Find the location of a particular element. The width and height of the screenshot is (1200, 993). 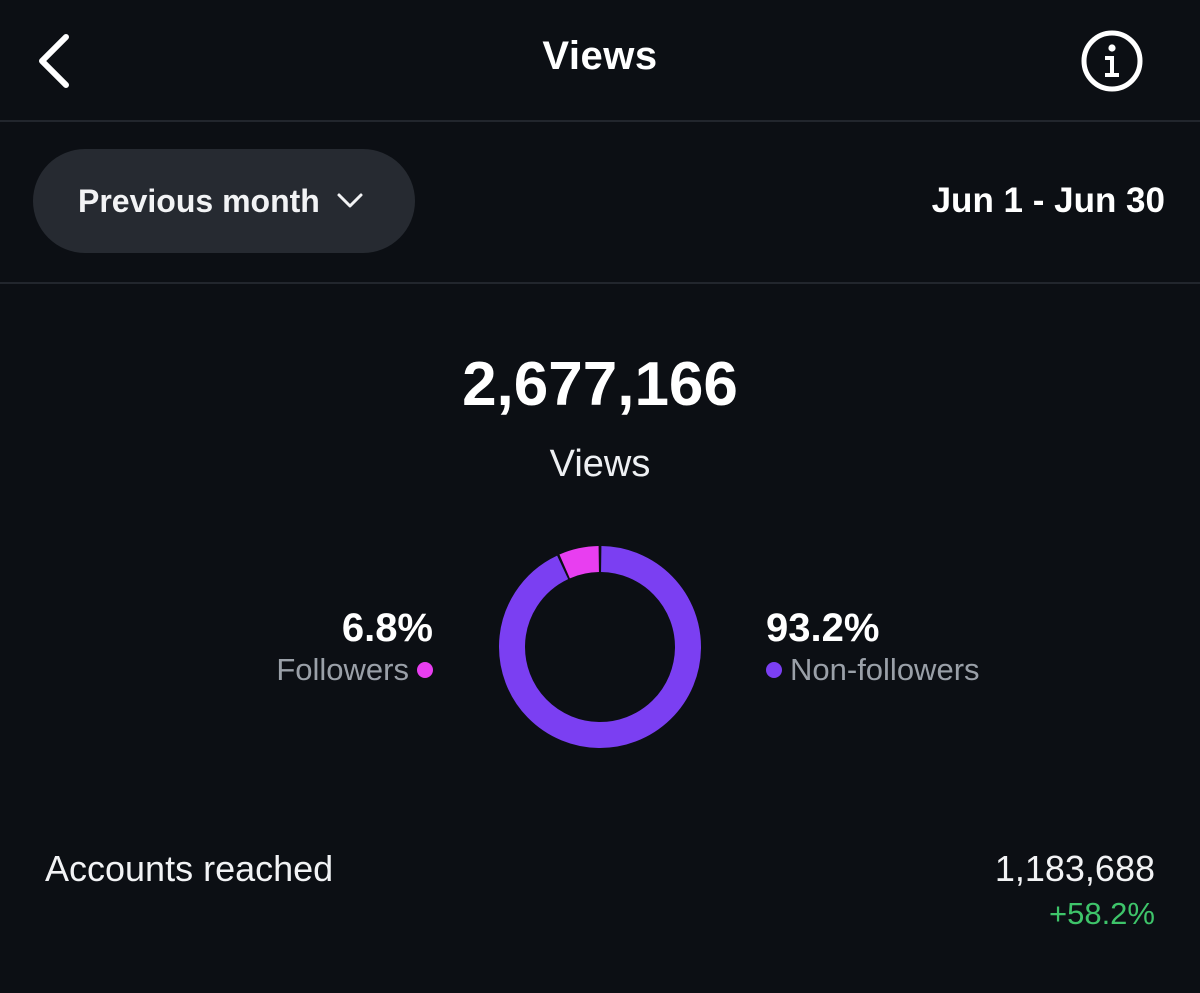

accounts-reached-change: +58.2% is located at coordinates (1101, 913).